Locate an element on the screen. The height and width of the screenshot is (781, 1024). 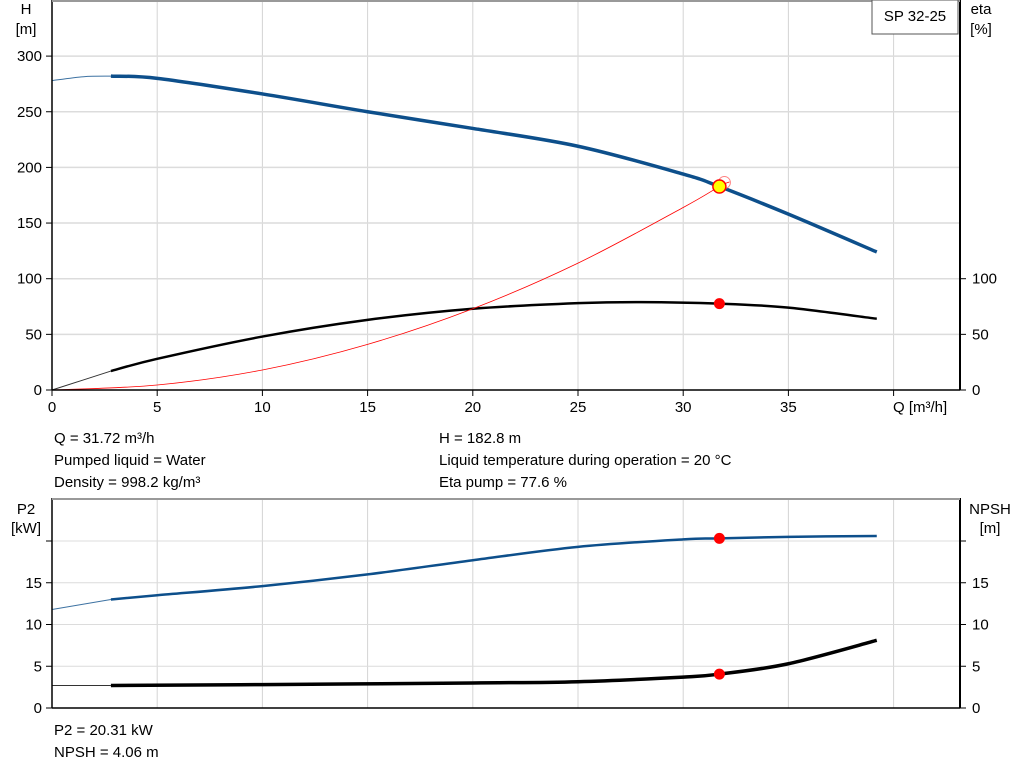
x-axis-label: Q [m³/h] is located at coordinates (920, 407).